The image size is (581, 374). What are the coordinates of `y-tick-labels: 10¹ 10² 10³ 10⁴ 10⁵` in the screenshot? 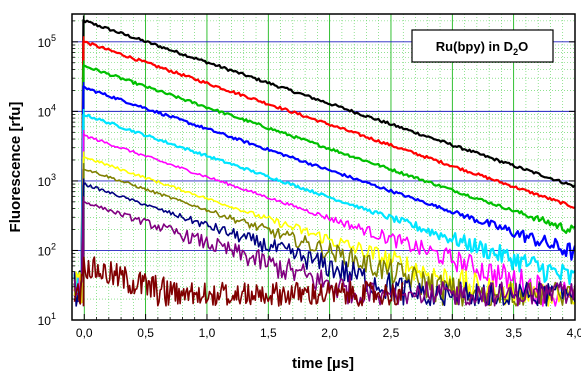 It's located at (47, 180).